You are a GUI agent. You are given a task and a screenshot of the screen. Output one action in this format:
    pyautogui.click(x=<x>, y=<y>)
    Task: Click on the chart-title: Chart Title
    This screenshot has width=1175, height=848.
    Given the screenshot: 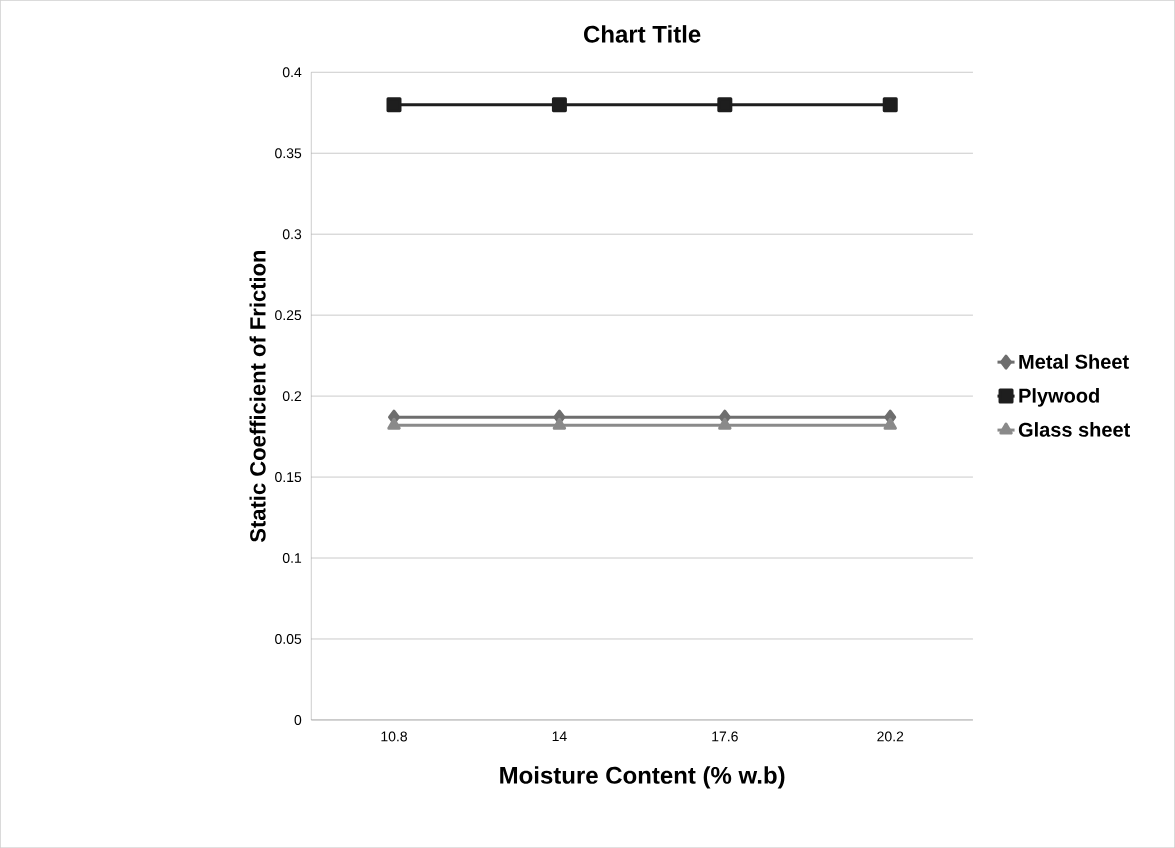 What is the action you would take?
    pyautogui.click(x=642, y=34)
    